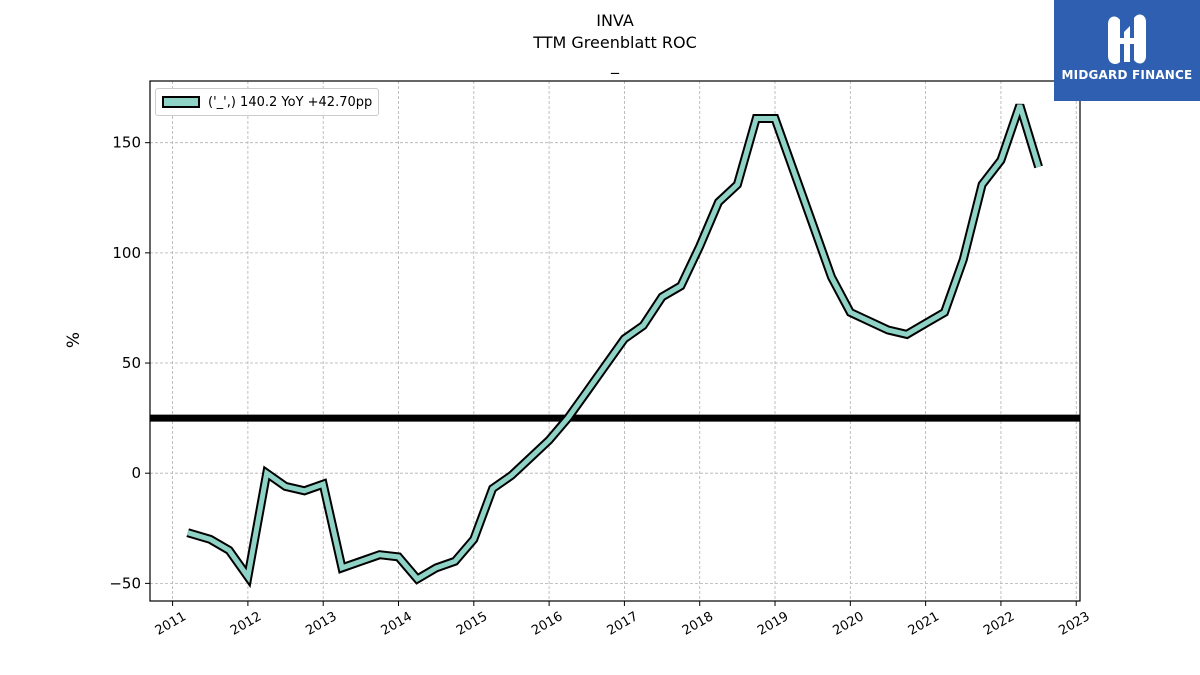  Describe the element at coordinates (74, 340) in the screenshot. I see `y-axis-label: %` at that location.